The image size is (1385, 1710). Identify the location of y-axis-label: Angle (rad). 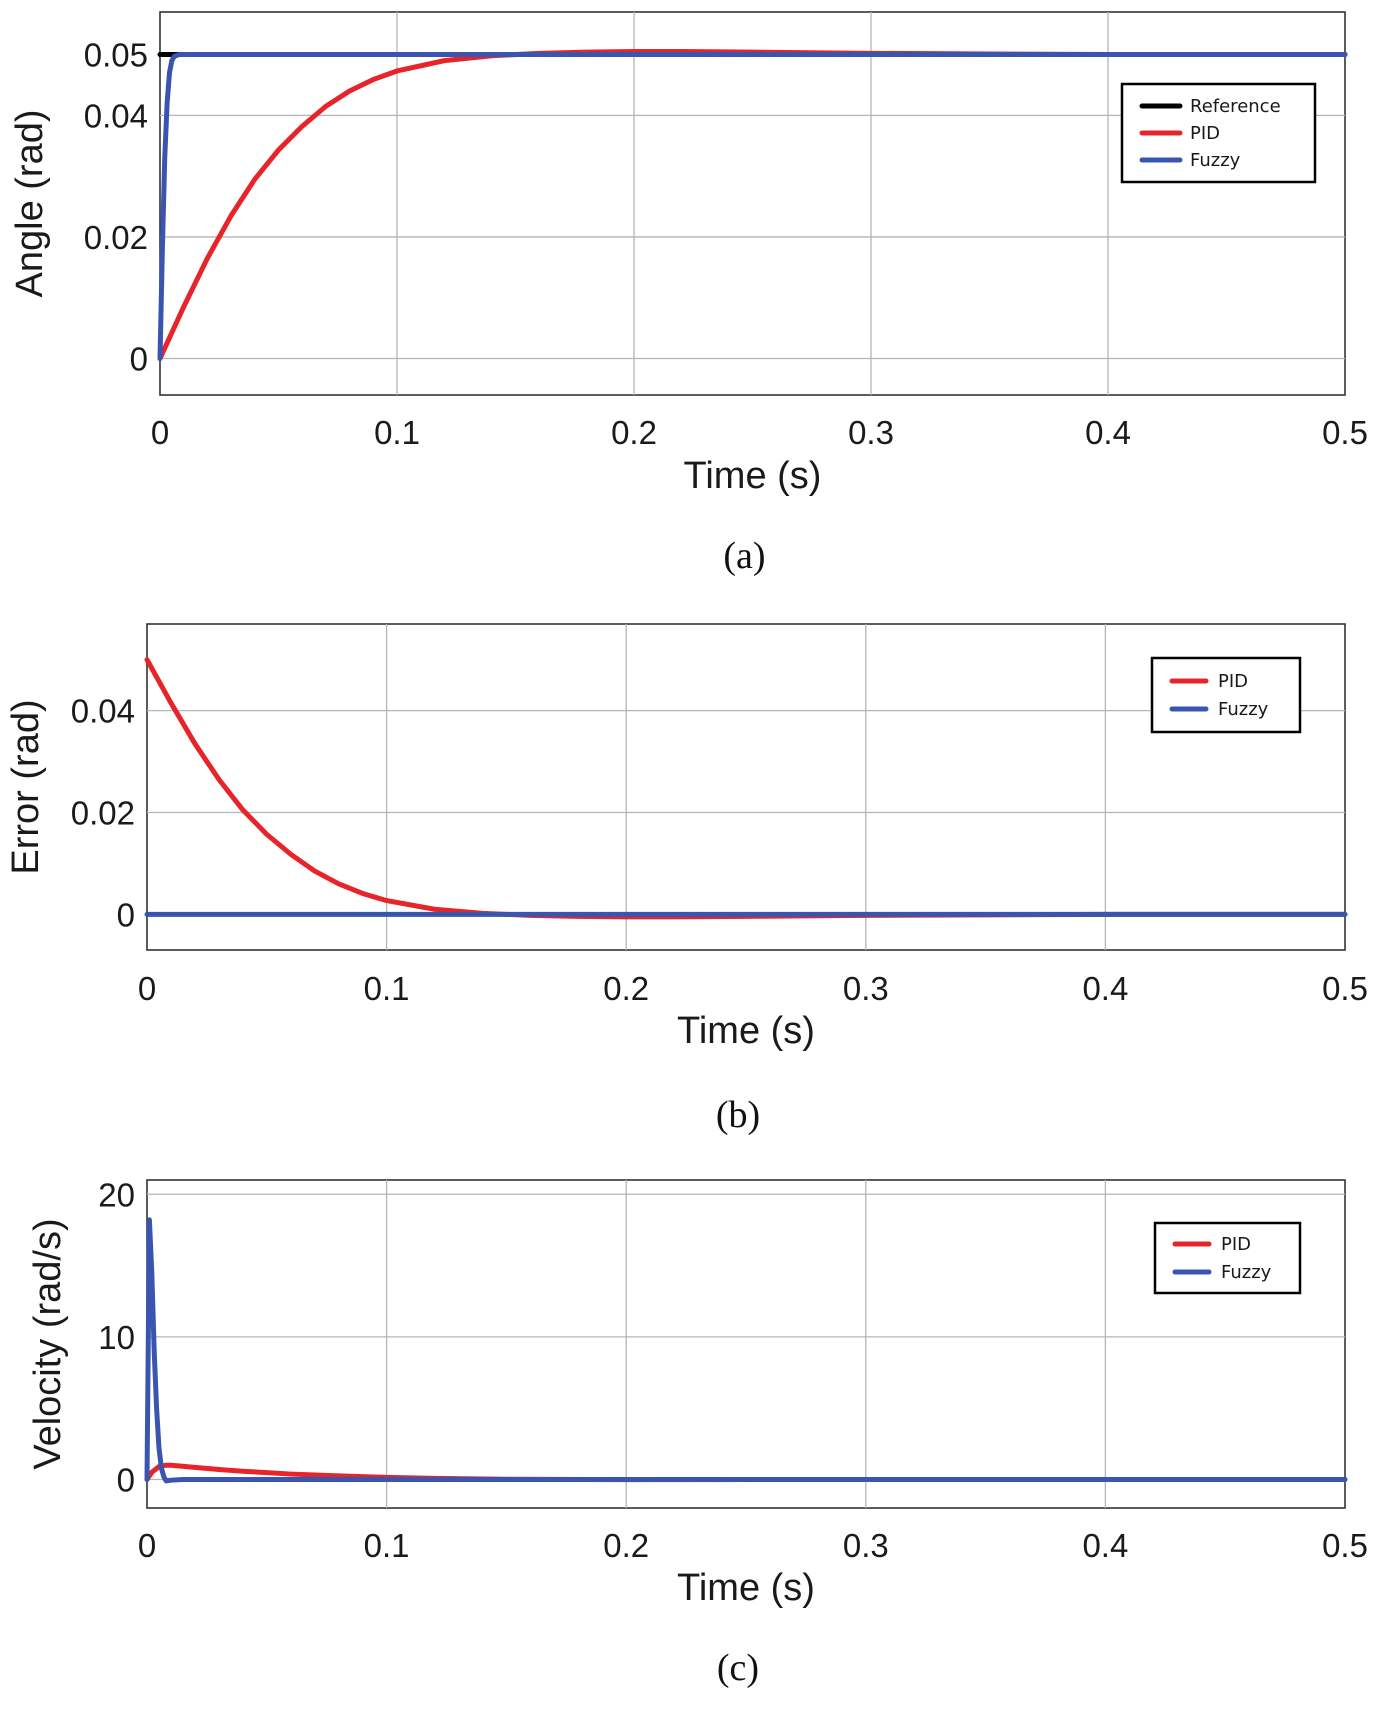
(30, 204).